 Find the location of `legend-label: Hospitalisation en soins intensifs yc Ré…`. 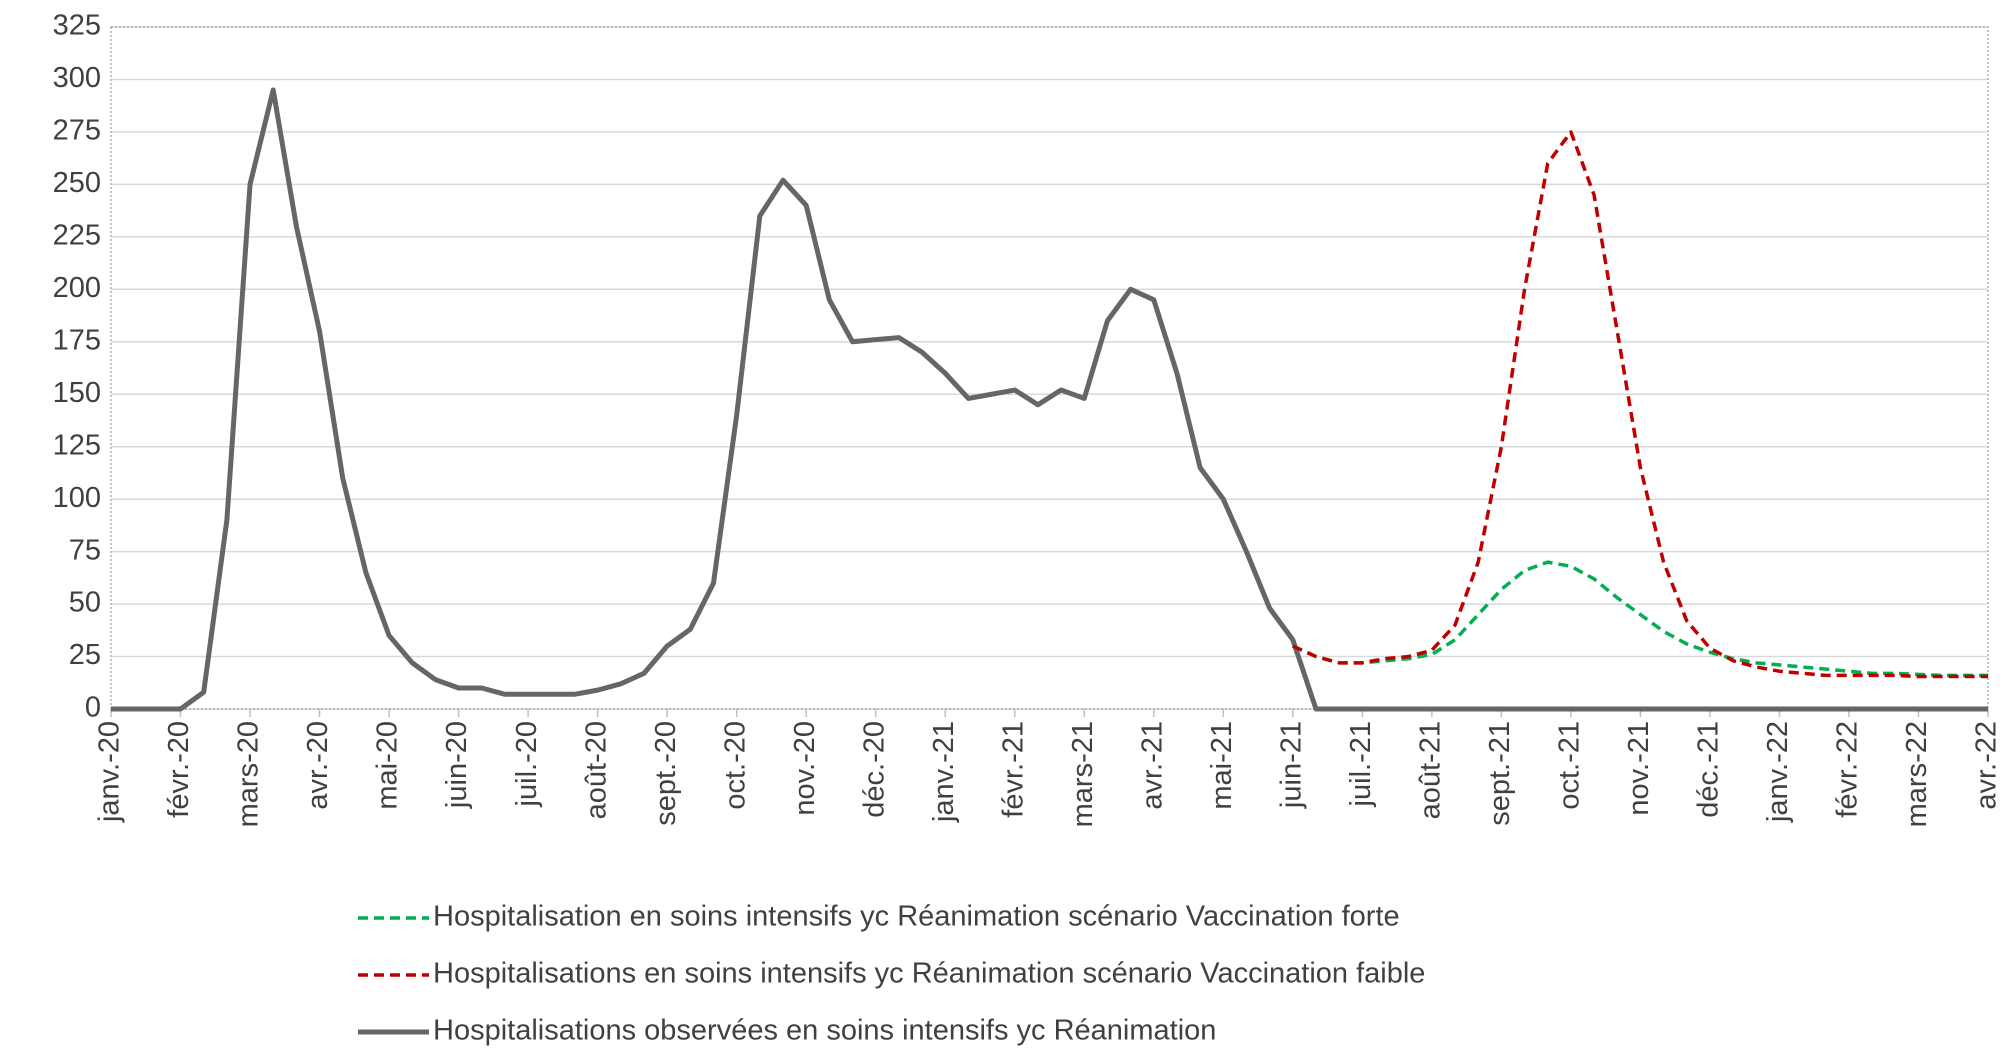

legend-label: Hospitalisation en soins intensifs yc Ré… is located at coordinates (916, 917).